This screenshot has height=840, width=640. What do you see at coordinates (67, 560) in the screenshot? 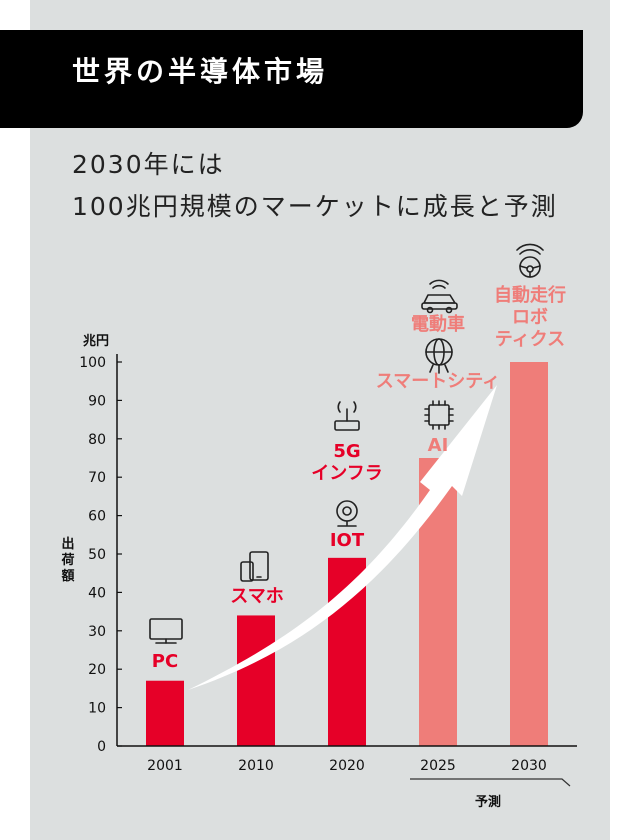
I see `y-axis-label: 出荷額` at bounding box center [67, 560].